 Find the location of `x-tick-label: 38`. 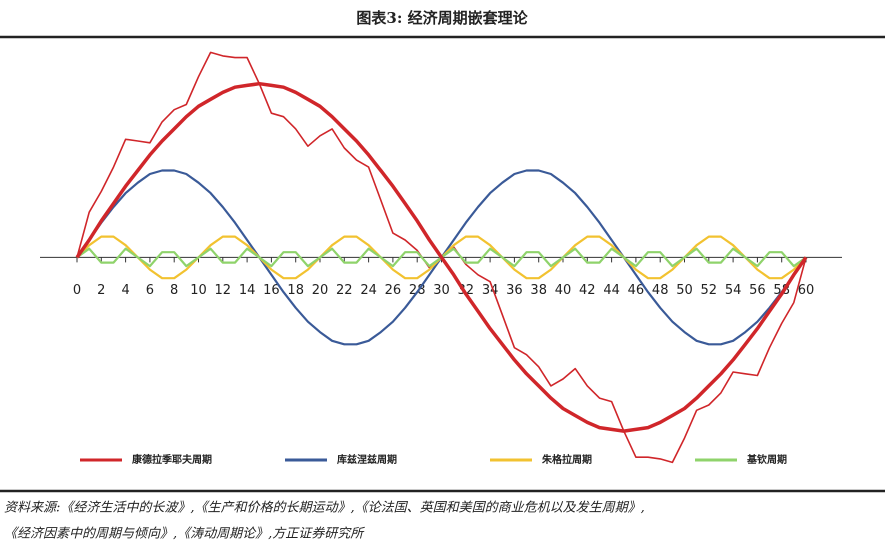

x-tick-label: 38 is located at coordinates (538, 290).